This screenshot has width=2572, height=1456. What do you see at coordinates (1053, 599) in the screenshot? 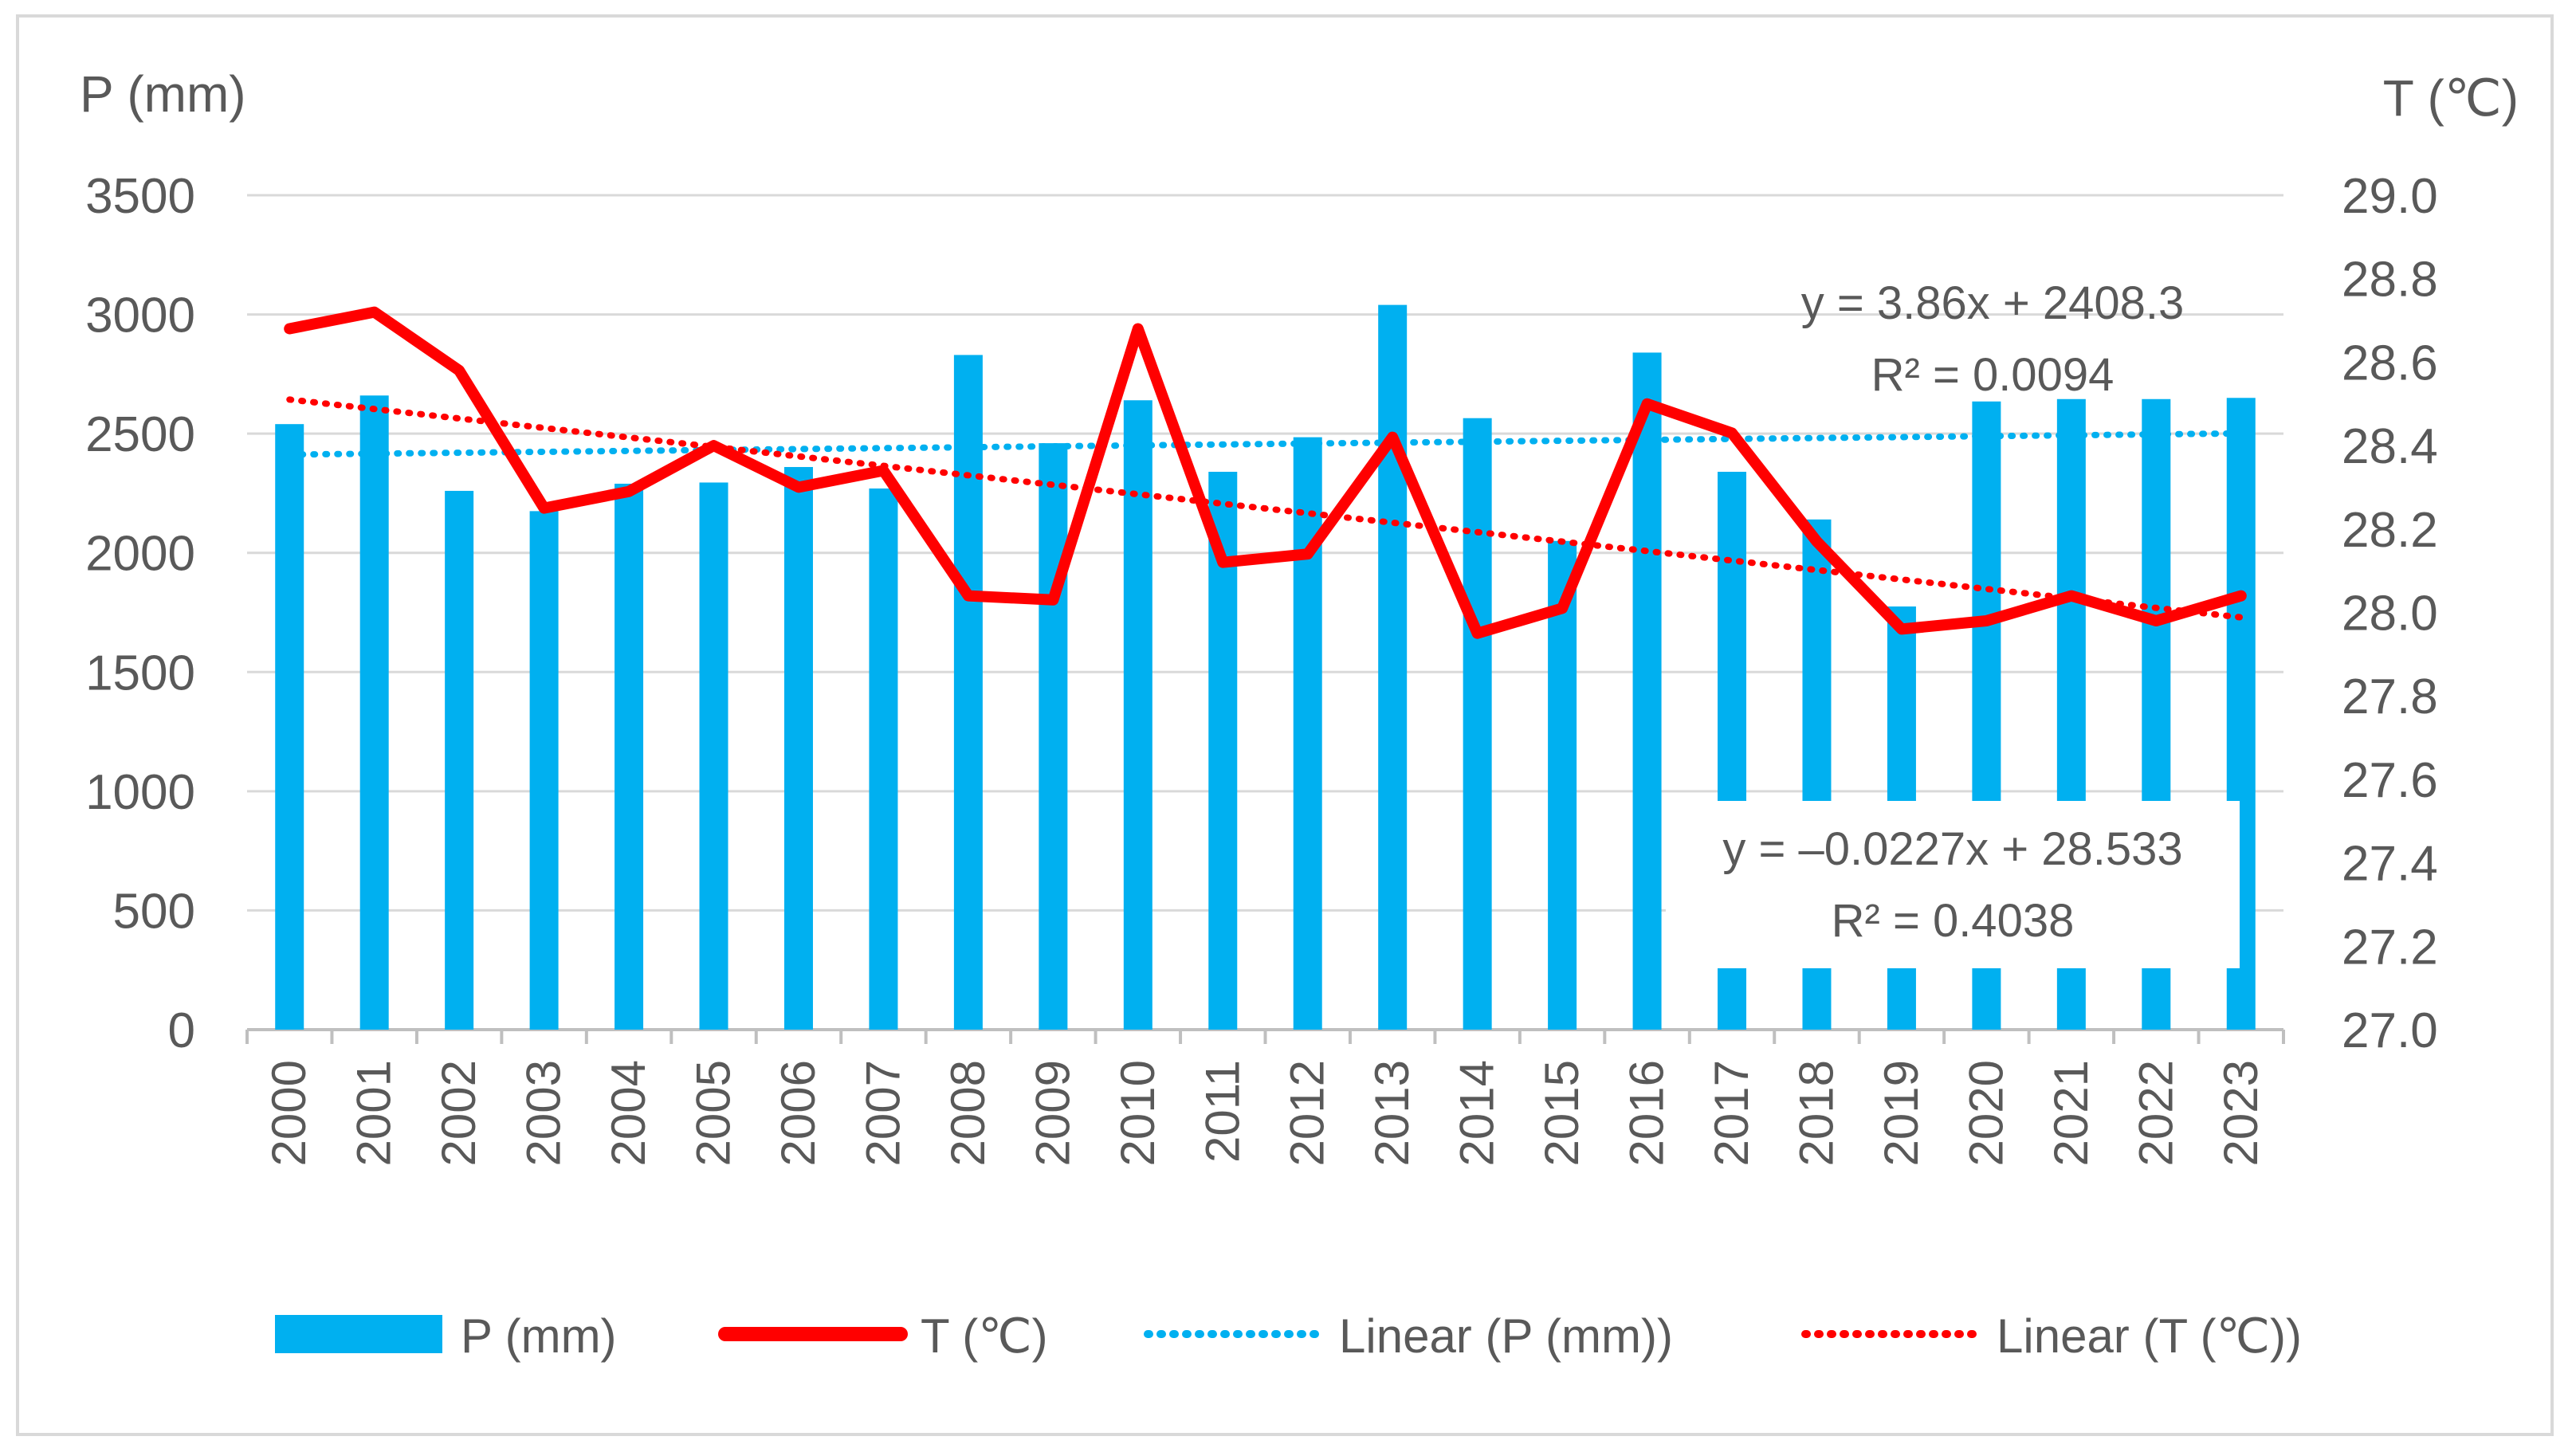
I see `point-t-2009` at bounding box center [1053, 599].